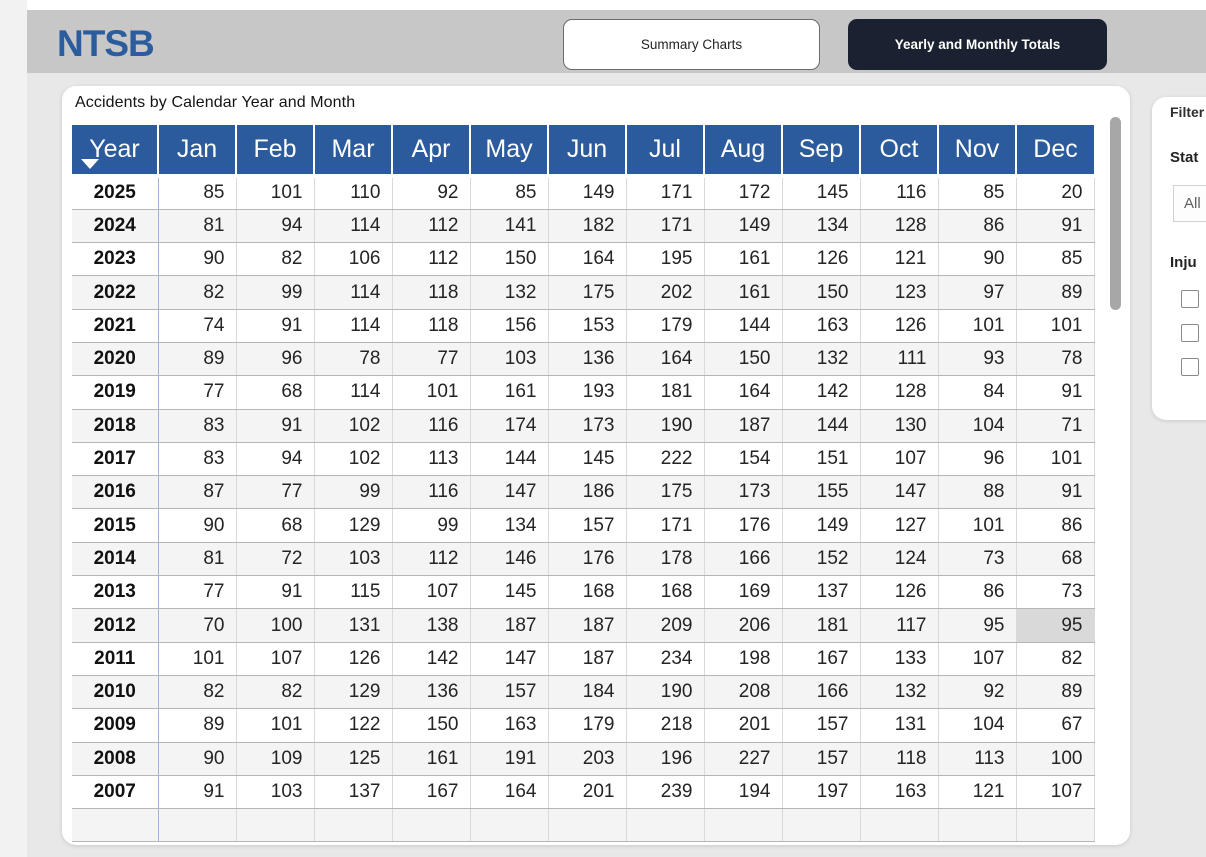 This screenshot has width=1206, height=857. I want to click on cell-2014-sep: 152, so click(821, 559).